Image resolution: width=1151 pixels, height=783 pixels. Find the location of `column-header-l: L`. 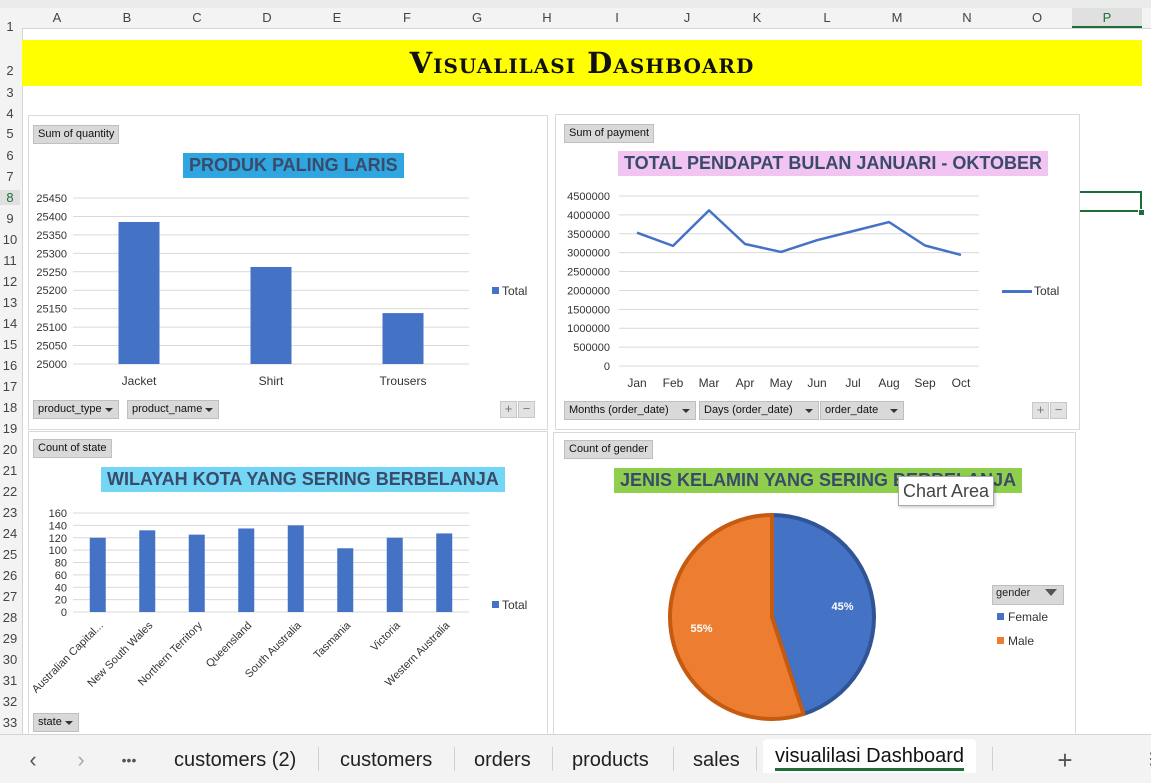

column-header-l: L is located at coordinates (827, 17).